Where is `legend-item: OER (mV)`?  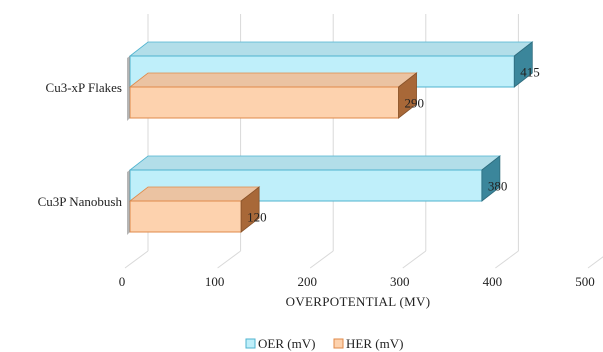 legend-item: OER (mV) is located at coordinates (280, 343).